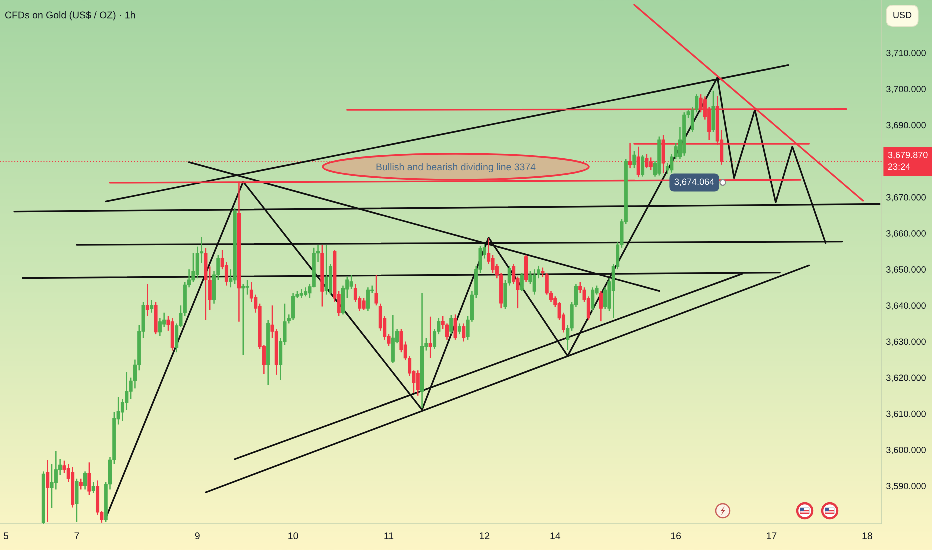  I want to click on x-tick-label: 17, so click(772, 536).